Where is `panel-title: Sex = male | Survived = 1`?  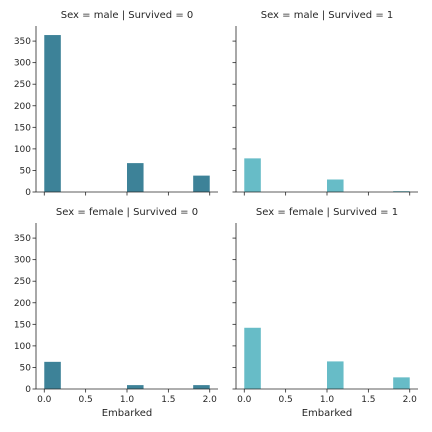 panel-title: Sex = male | Survived = 1 is located at coordinates (327, 15).